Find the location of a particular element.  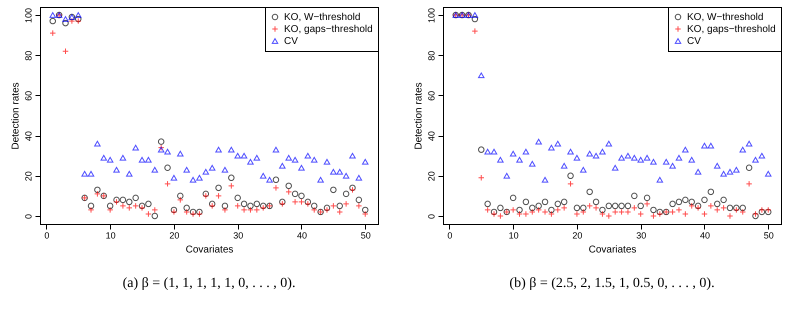

y-tick-label: 60 is located at coordinates (29, 95).